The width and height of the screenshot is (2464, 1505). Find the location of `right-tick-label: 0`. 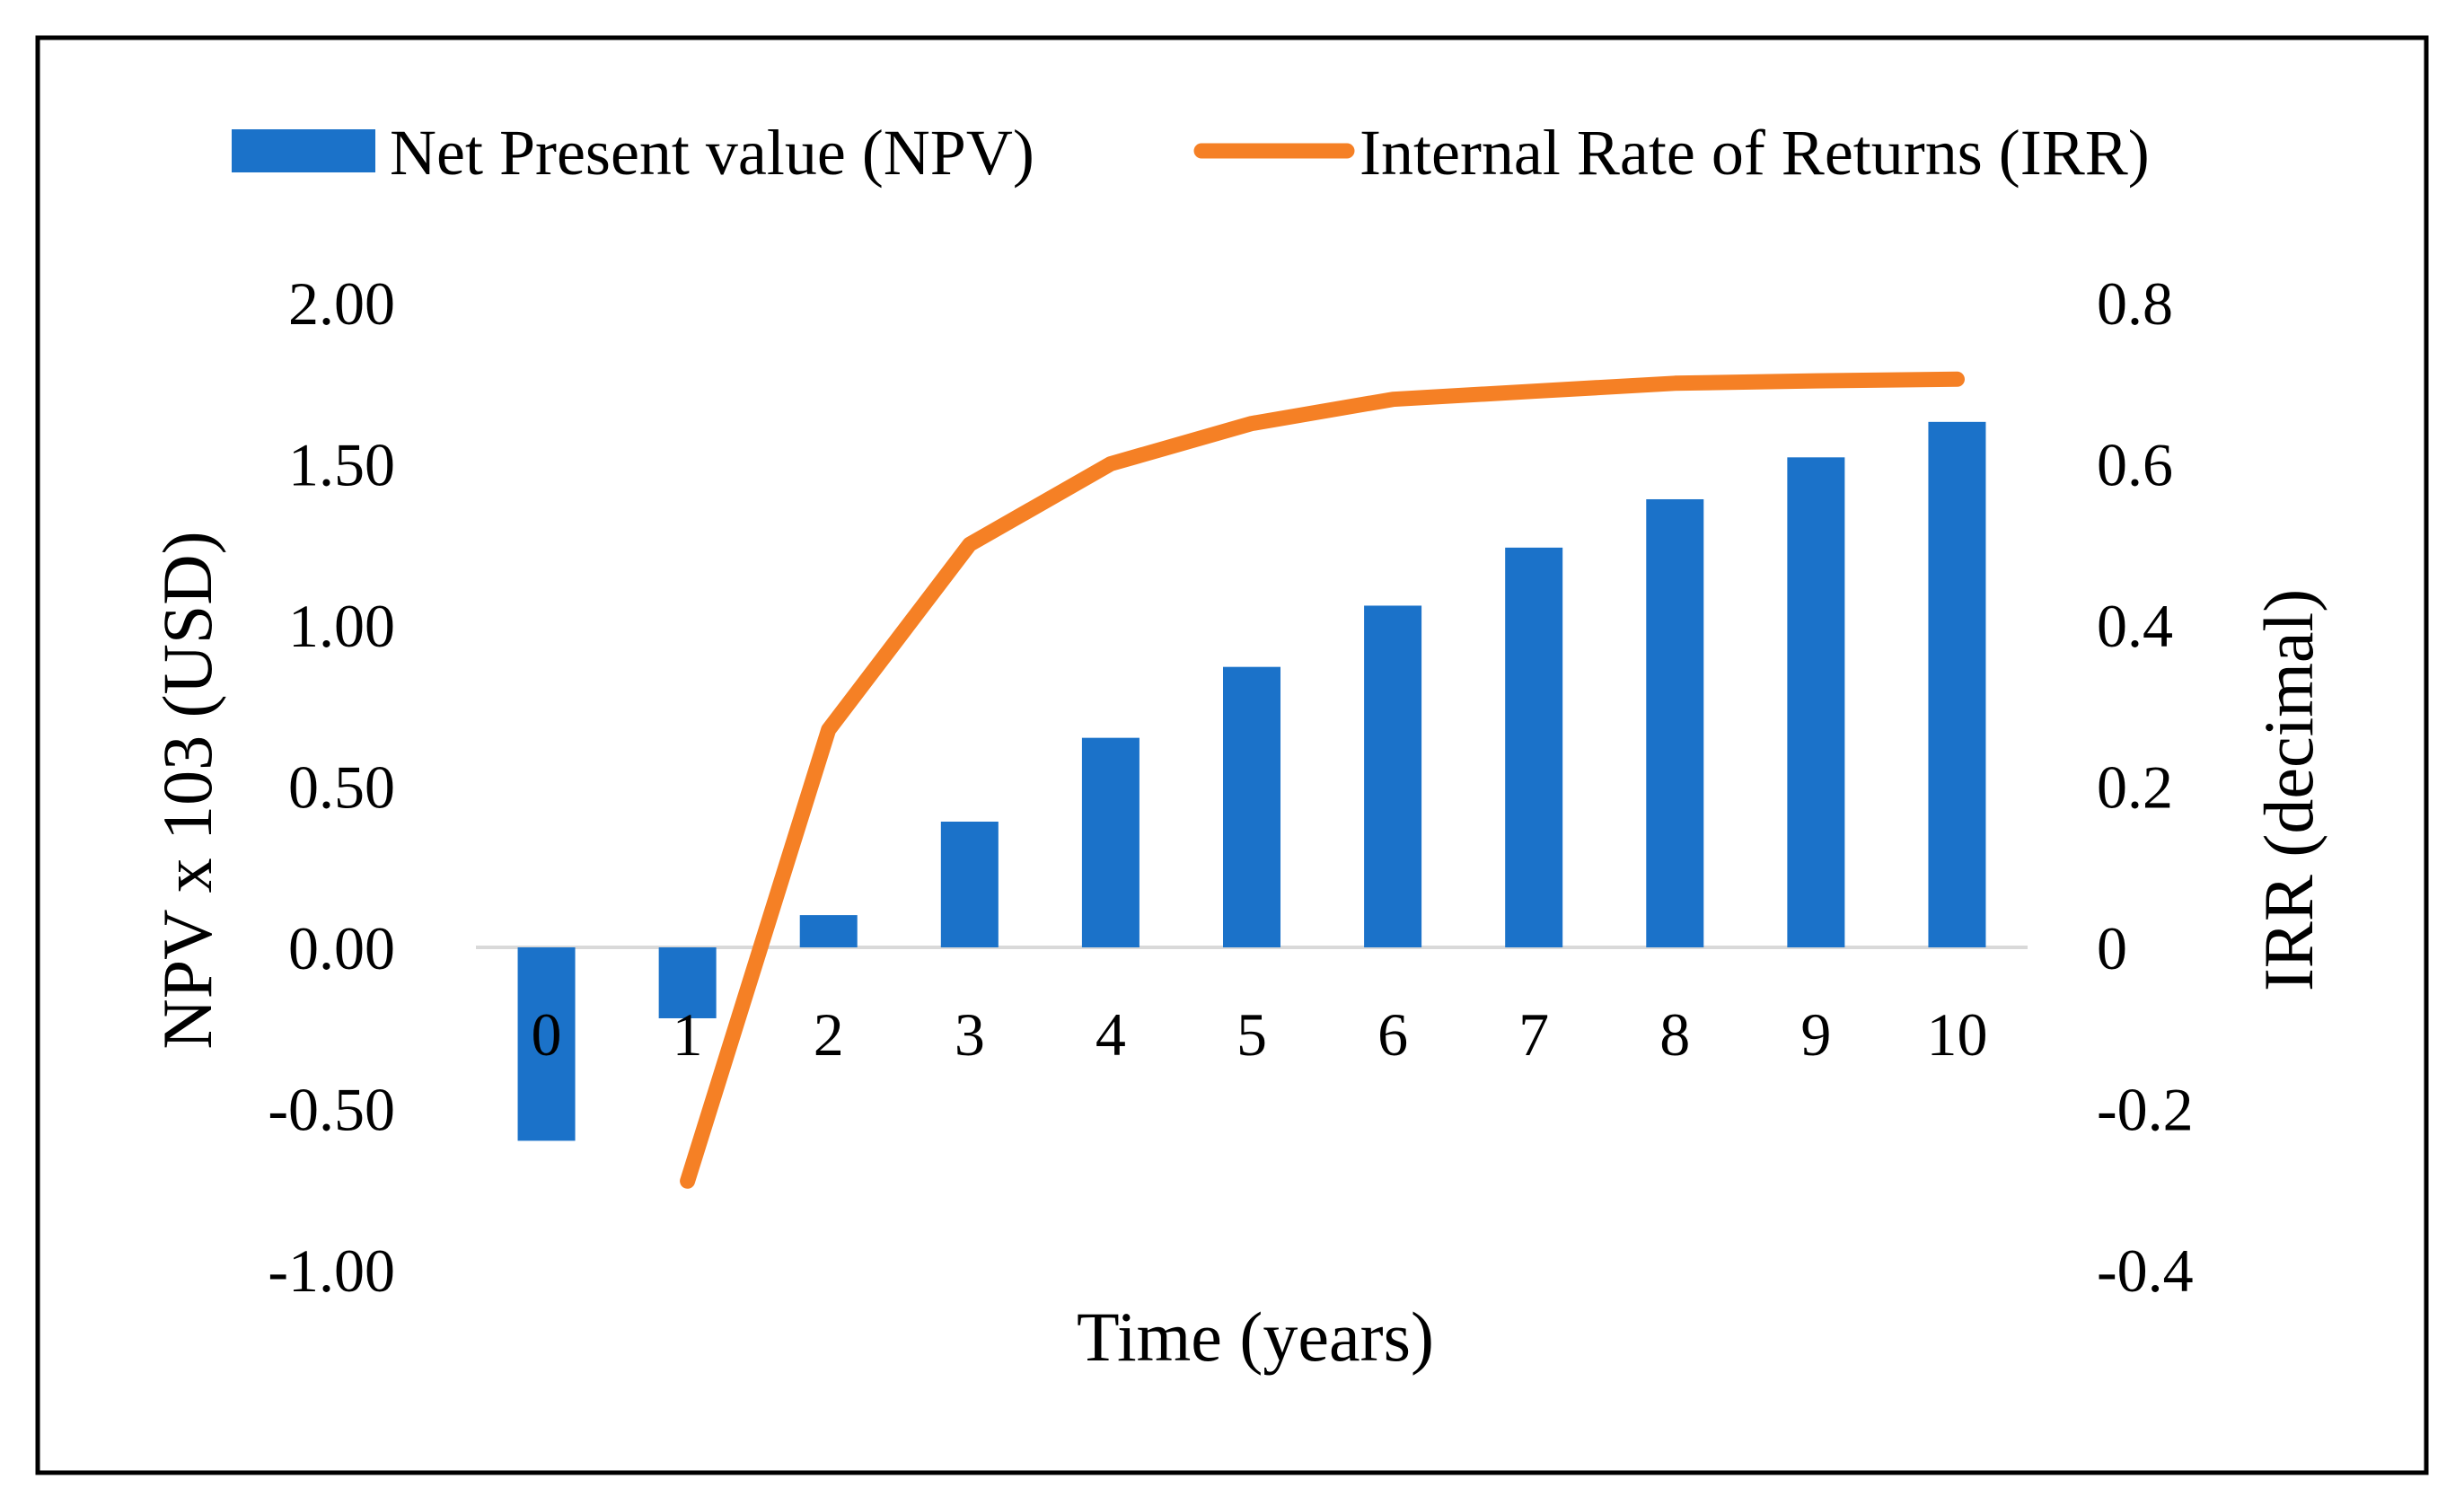

right-tick-label: 0 is located at coordinates (2112, 948).